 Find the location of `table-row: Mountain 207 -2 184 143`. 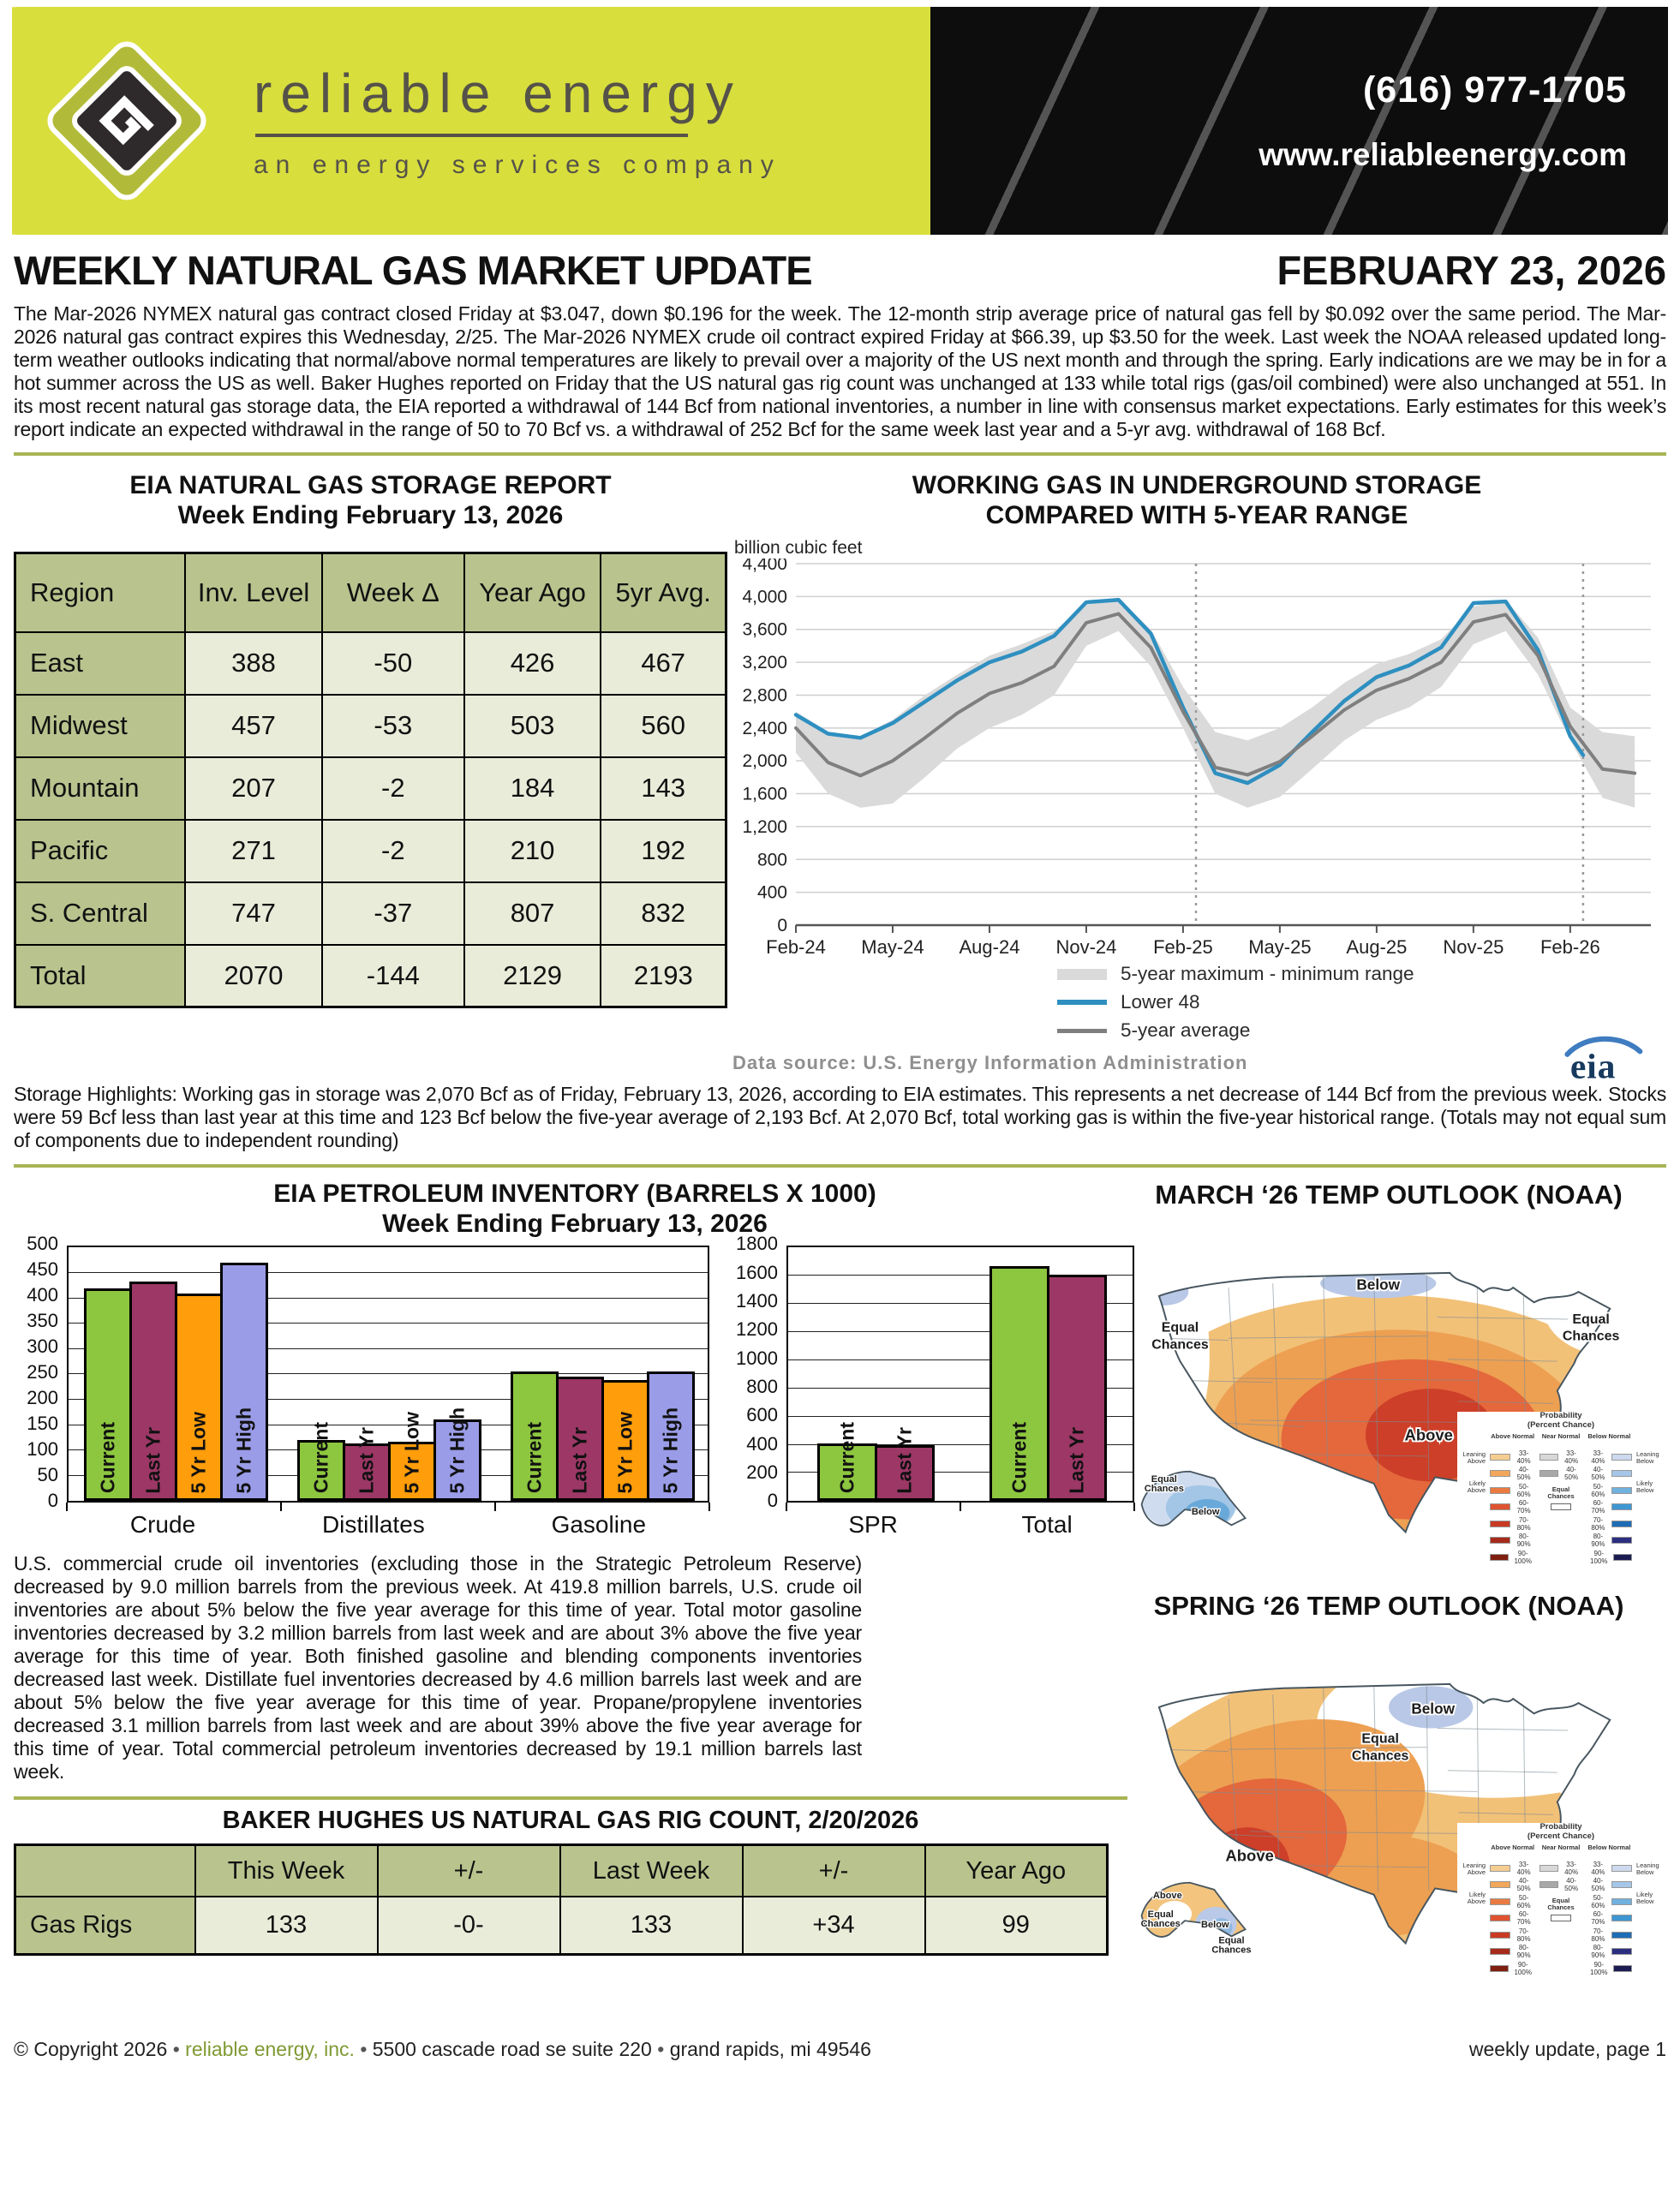

table-row: Mountain 207 -2 184 143 is located at coordinates (370, 788).